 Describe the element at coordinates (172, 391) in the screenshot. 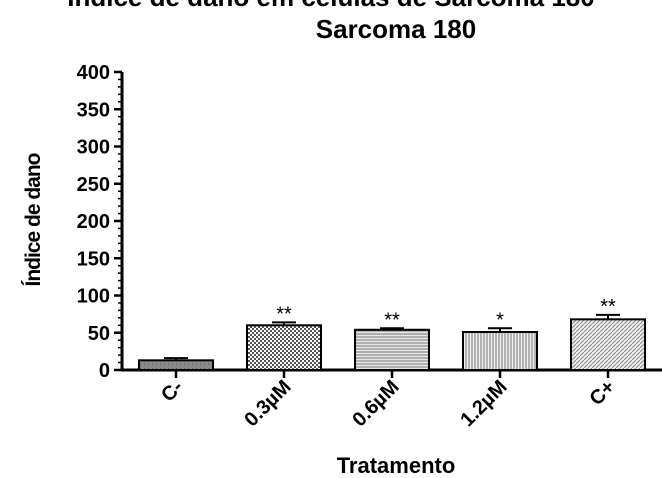

I see `x-tick-label: C-` at that location.